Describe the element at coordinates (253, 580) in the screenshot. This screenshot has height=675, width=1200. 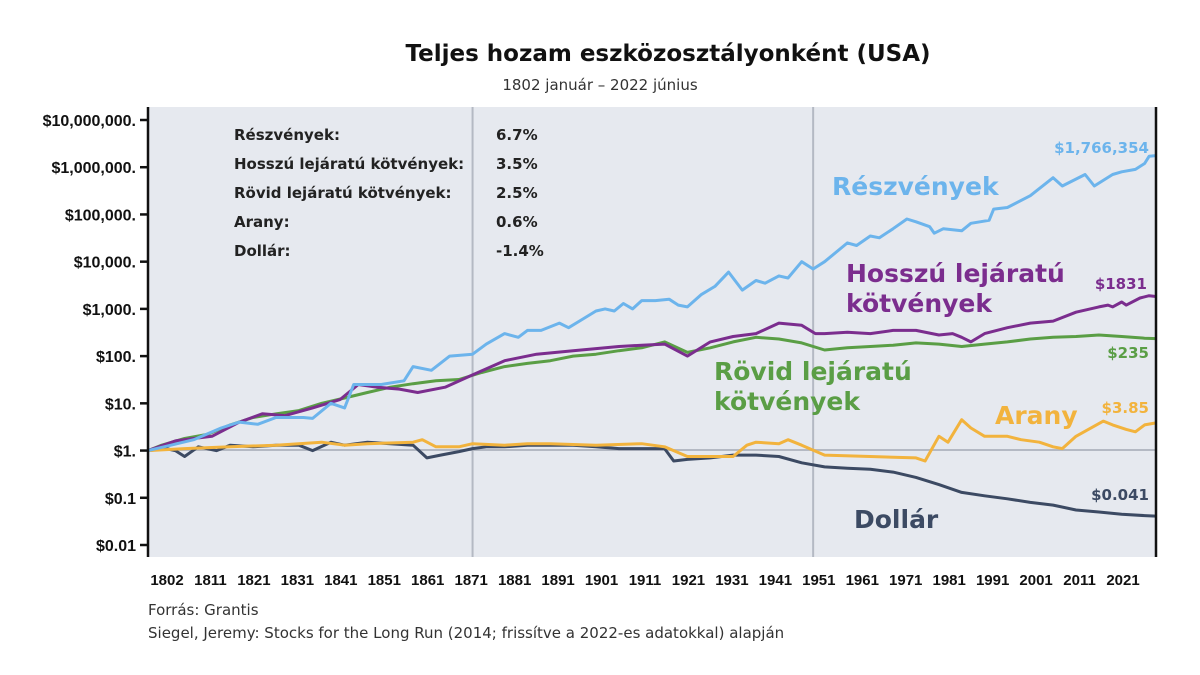
I see `x-tick-label: 1821` at that location.